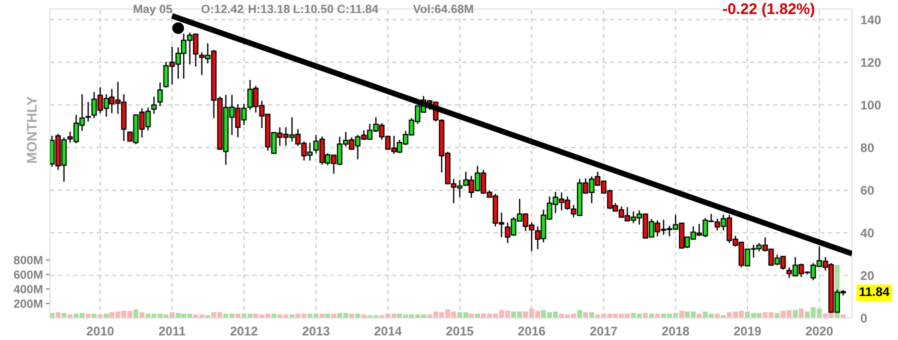 The image size is (898, 340). I want to click on x-tick-label: 2012, so click(244, 331).